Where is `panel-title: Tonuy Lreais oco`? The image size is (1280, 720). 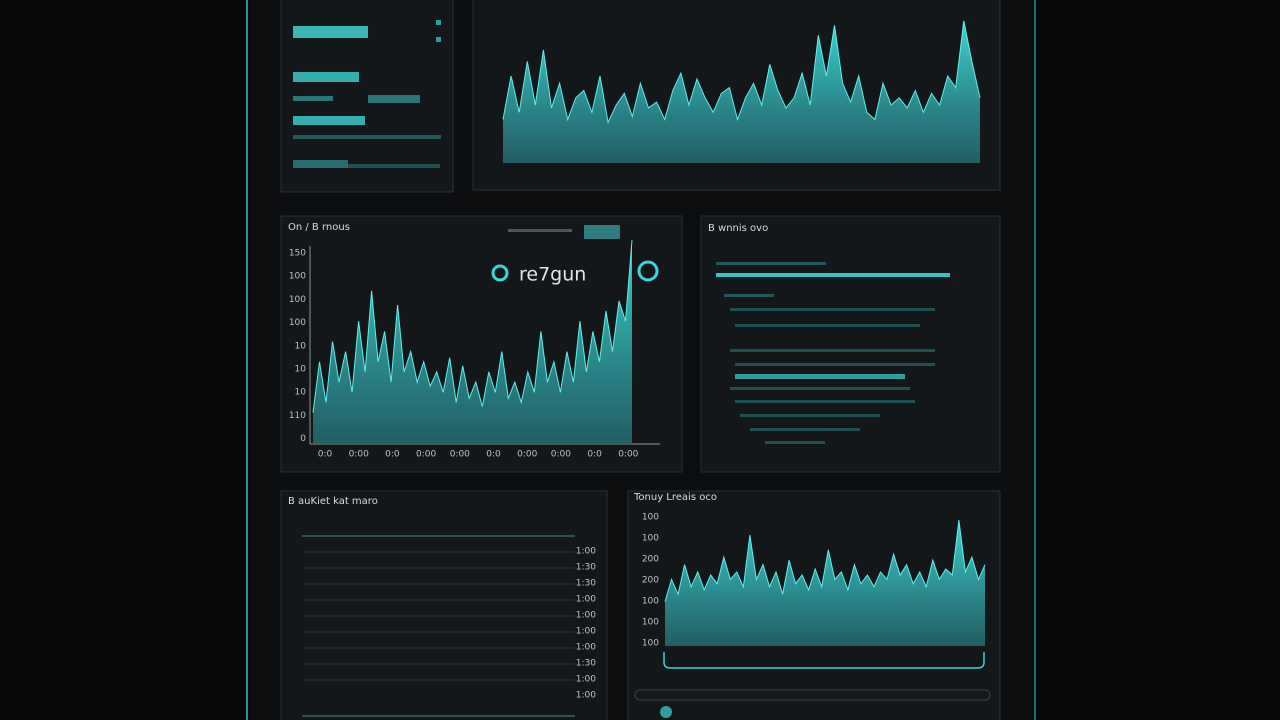
panel-title: Tonuy Lreais oco is located at coordinates (675, 497).